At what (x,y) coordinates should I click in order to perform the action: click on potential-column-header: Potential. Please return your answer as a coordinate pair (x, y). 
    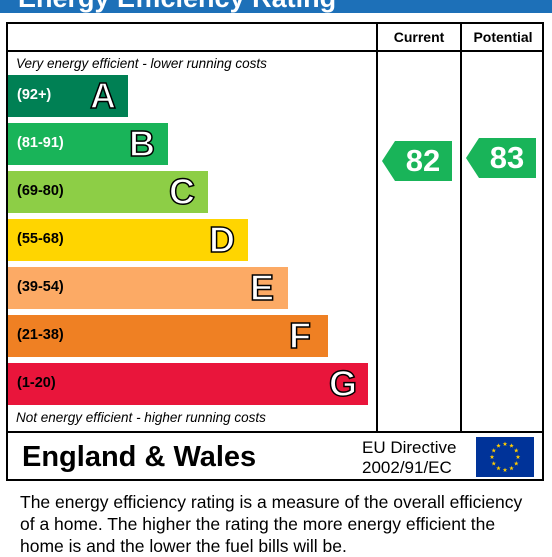
    Looking at the image, I should click on (503, 37).